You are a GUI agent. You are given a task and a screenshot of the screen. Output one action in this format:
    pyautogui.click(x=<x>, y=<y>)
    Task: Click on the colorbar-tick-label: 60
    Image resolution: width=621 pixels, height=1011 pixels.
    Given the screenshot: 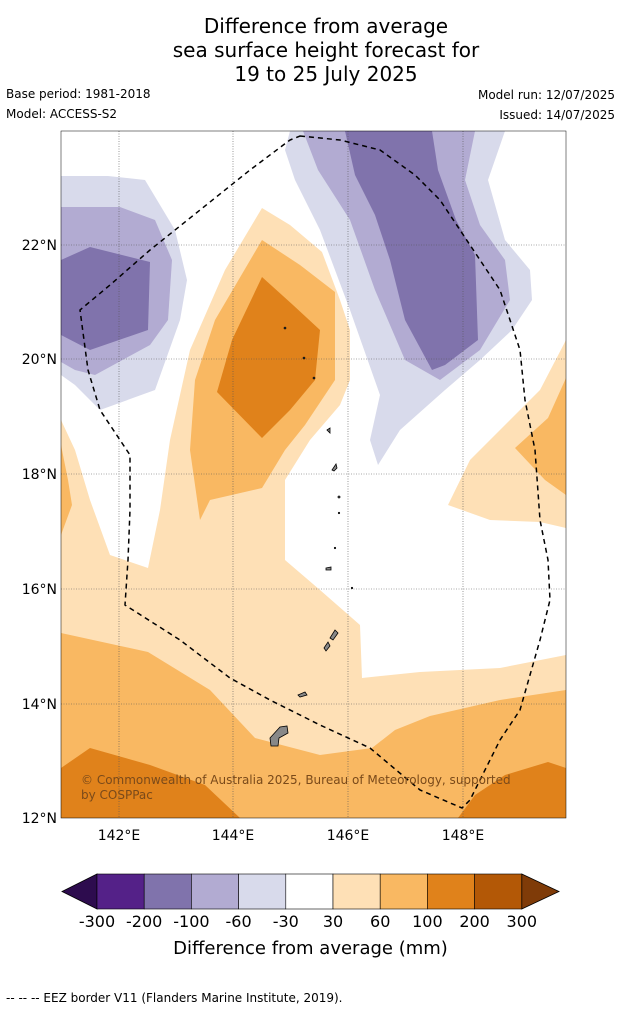 What is the action you would take?
    pyautogui.click(x=380, y=921)
    